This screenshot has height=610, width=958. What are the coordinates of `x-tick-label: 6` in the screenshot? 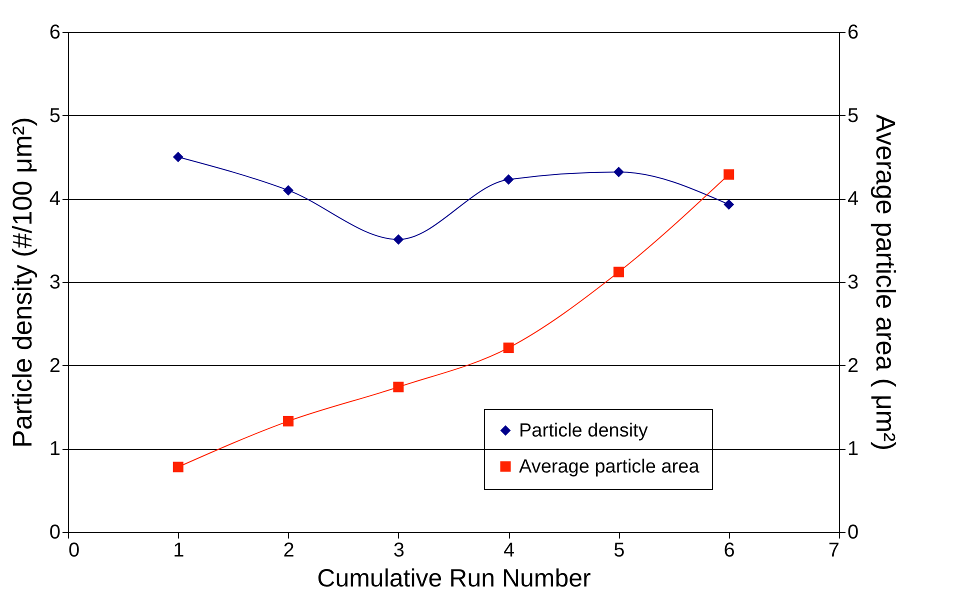 It's located at (729, 551).